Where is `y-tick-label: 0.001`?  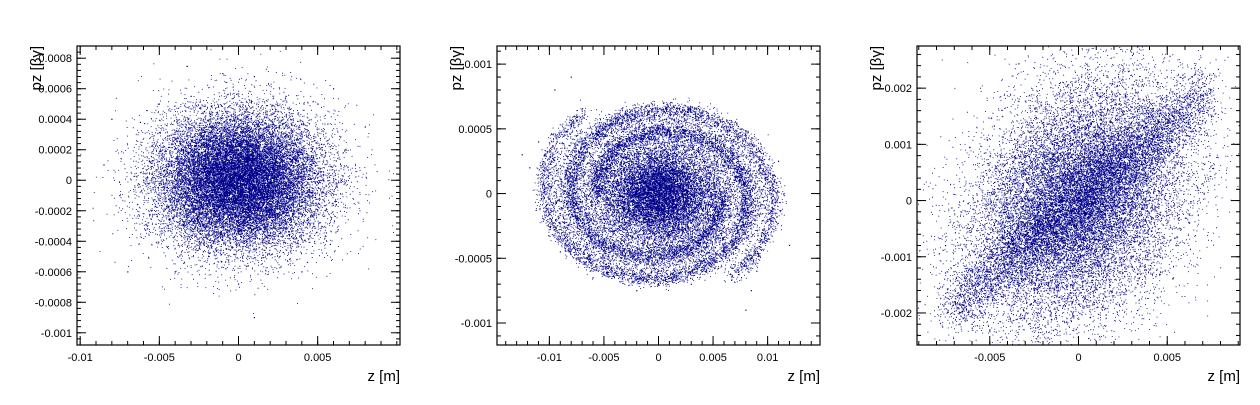 y-tick-label: 0.001 is located at coordinates (478, 65).